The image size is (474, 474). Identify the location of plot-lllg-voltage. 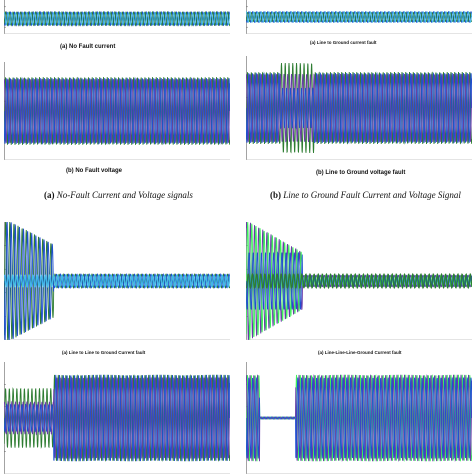
(359, 418).